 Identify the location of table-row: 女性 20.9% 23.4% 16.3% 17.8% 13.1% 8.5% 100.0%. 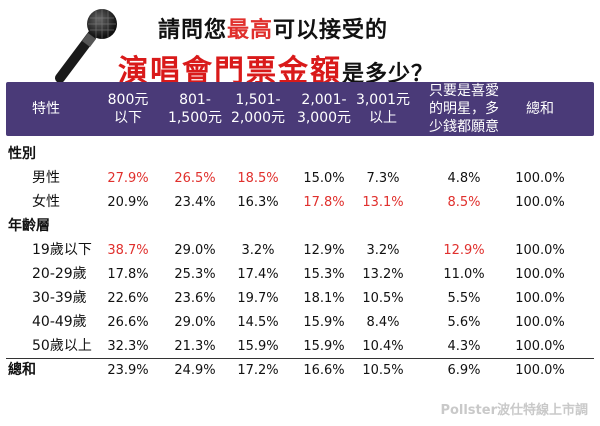
(300, 202).